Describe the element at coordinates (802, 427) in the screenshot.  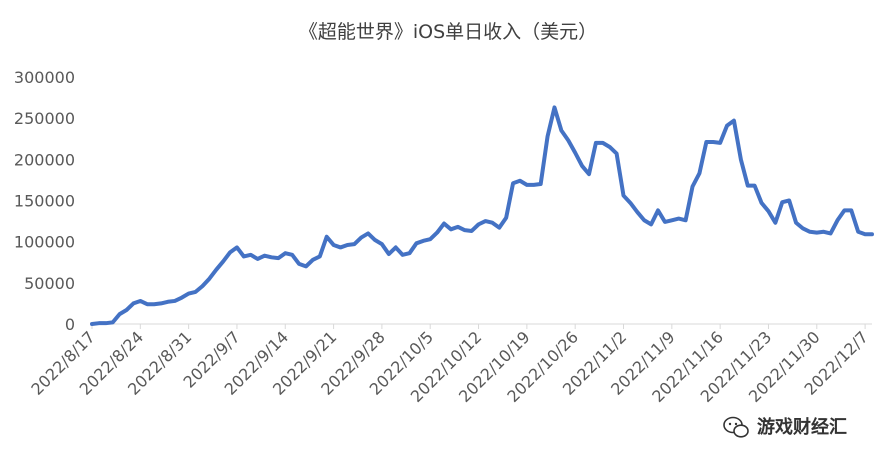
I see `watermark-text: 游戏财经汇` at that location.